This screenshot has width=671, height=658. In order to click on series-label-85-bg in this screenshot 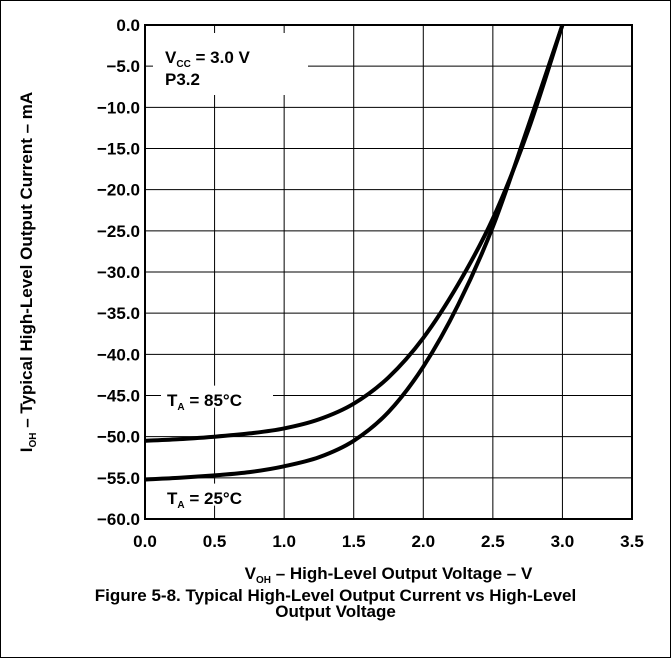, I will do `click(217, 396)`.